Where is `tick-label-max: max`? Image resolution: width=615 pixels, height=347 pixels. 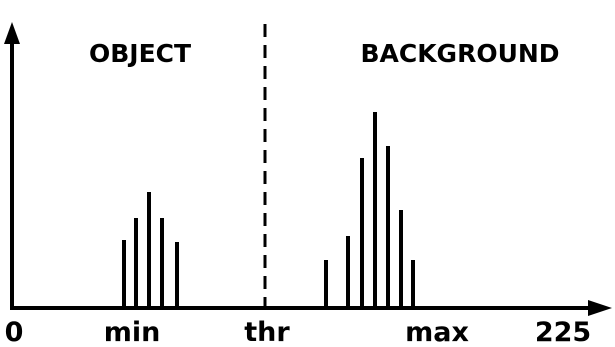 tick-label-max: max is located at coordinates (437, 332).